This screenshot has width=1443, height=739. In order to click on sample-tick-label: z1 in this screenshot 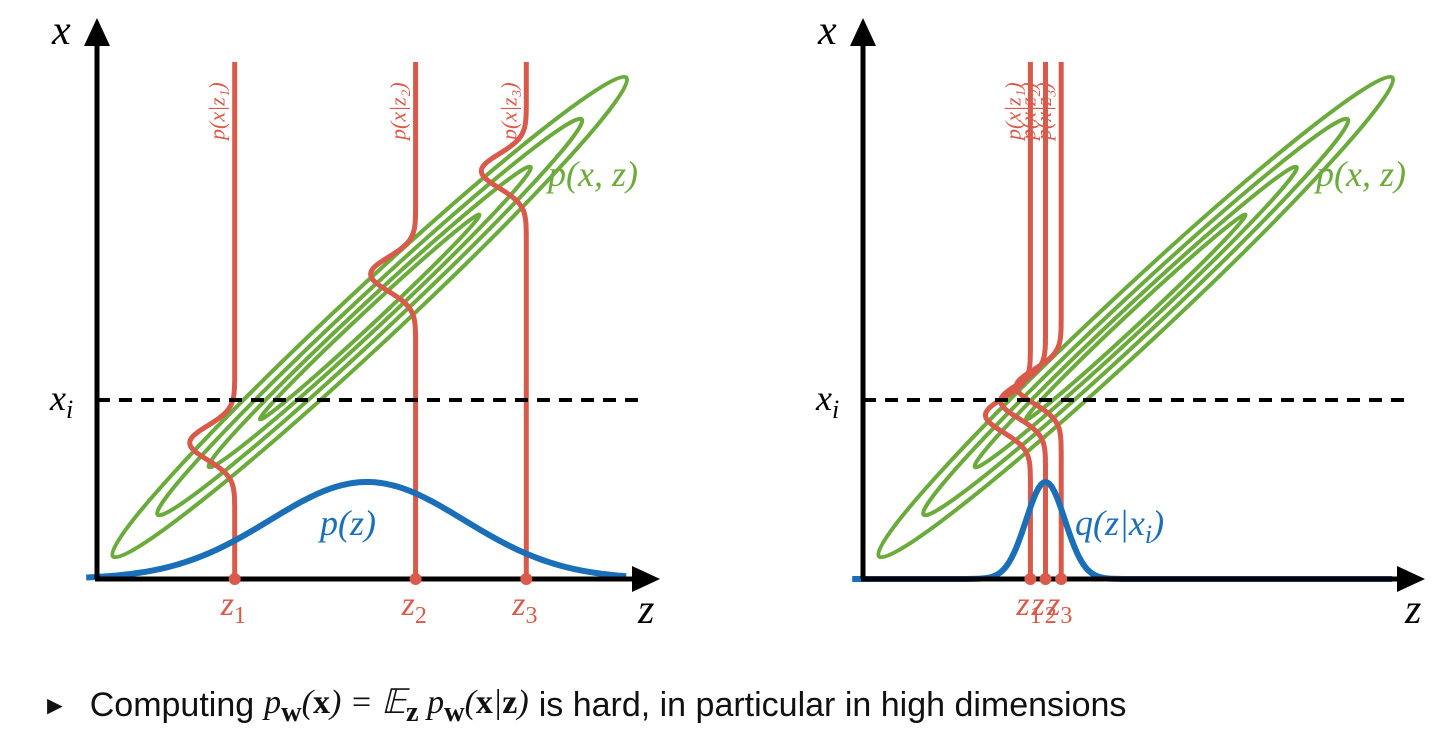, I will do `click(233, 607)`.